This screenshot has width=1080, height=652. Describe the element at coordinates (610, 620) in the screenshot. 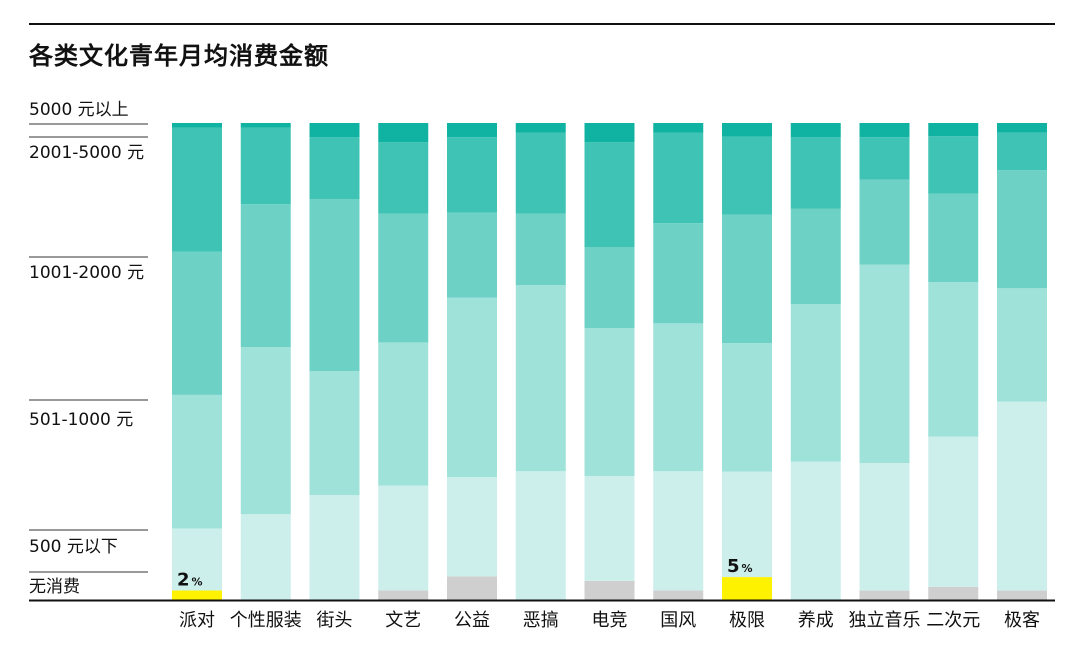

I see `category-label-6: 电竞` at that location.